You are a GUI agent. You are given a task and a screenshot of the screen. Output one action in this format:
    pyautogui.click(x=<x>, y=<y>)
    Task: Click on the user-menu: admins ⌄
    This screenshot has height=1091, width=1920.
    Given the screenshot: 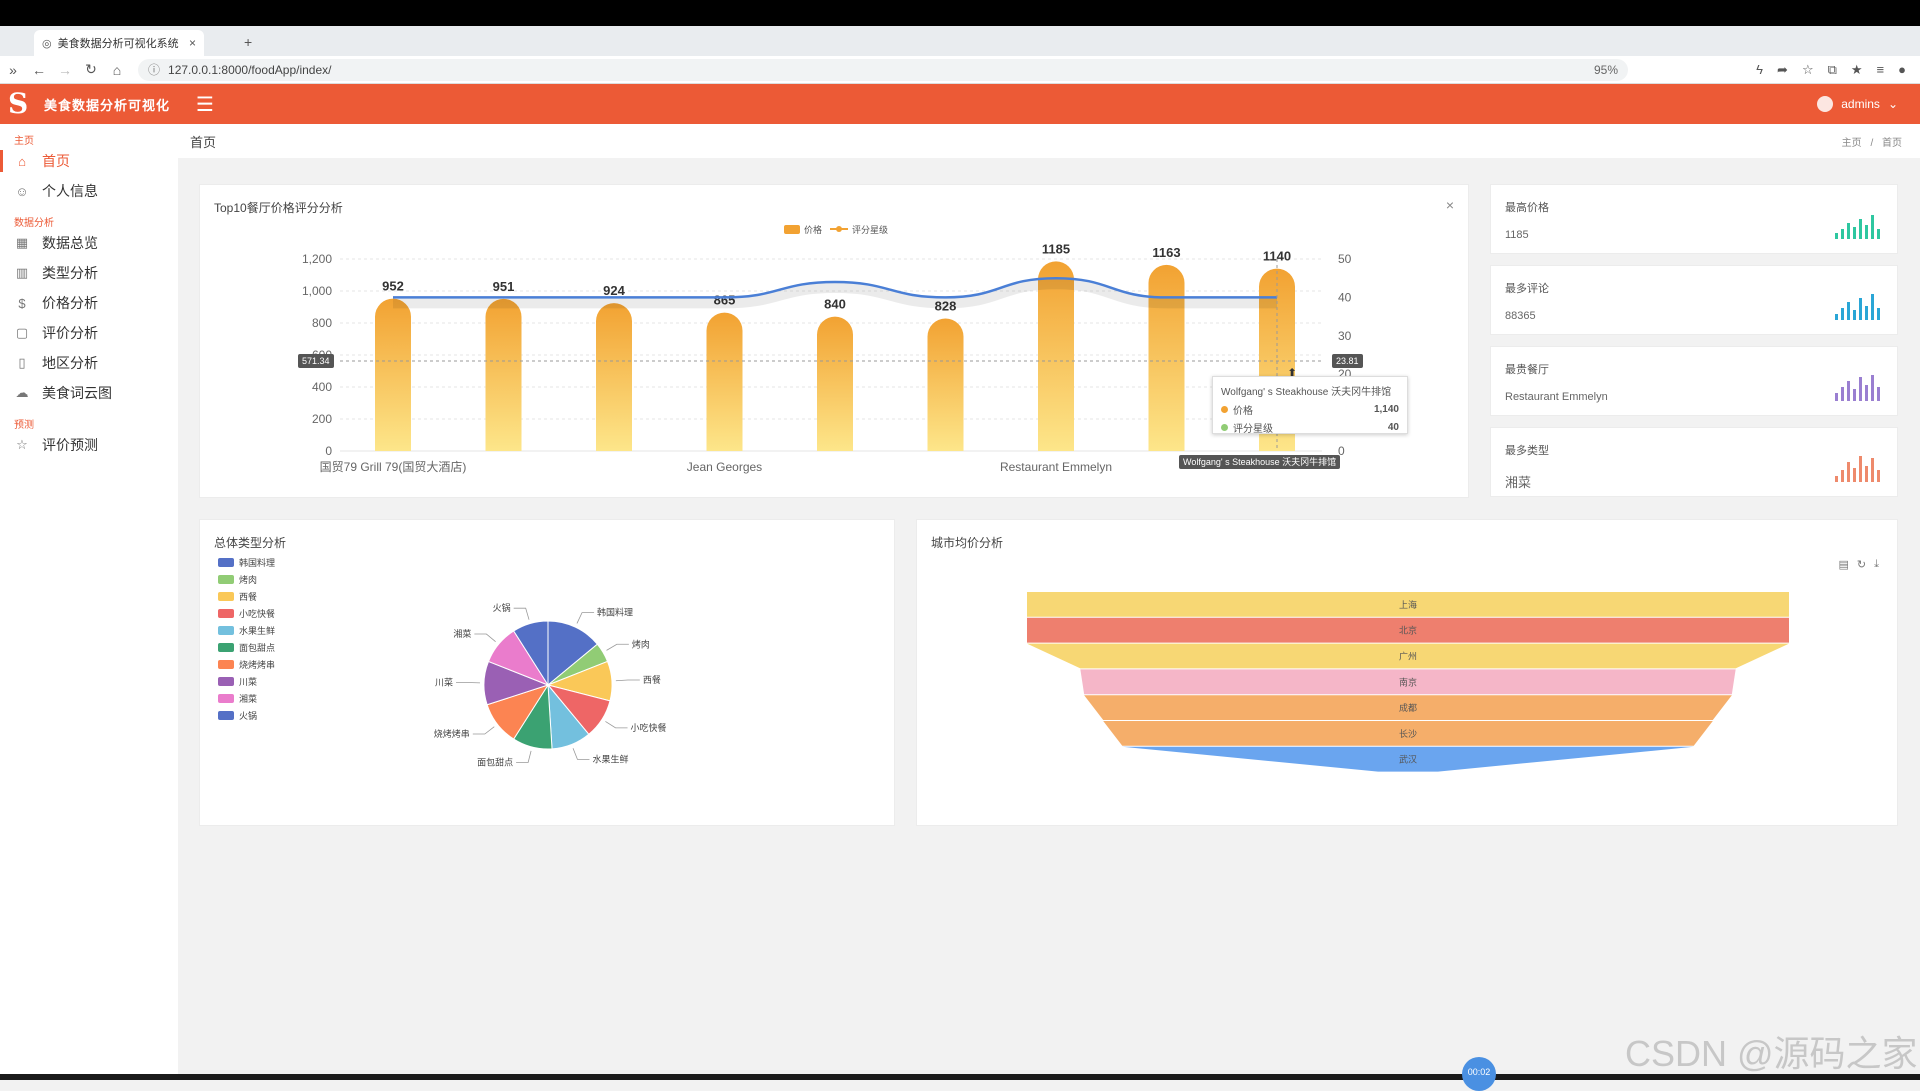 What is the action you would take?
    pyautogui.click(x=1857, y=104)
    